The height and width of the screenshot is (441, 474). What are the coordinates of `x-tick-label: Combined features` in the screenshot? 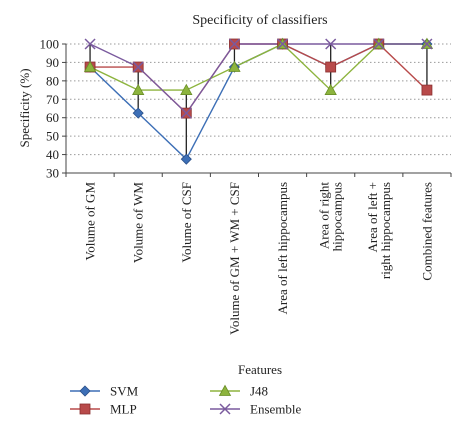 It's located at (426, 231).